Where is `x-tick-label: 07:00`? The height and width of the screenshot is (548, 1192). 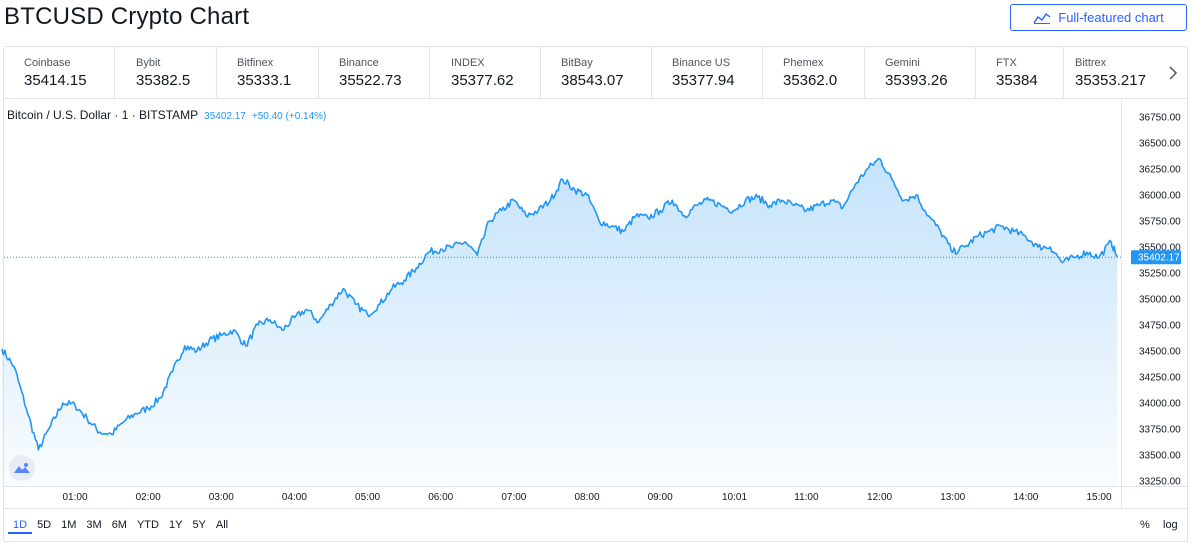
x-tick-label: 07:00 is located at coordinates (513, 497).